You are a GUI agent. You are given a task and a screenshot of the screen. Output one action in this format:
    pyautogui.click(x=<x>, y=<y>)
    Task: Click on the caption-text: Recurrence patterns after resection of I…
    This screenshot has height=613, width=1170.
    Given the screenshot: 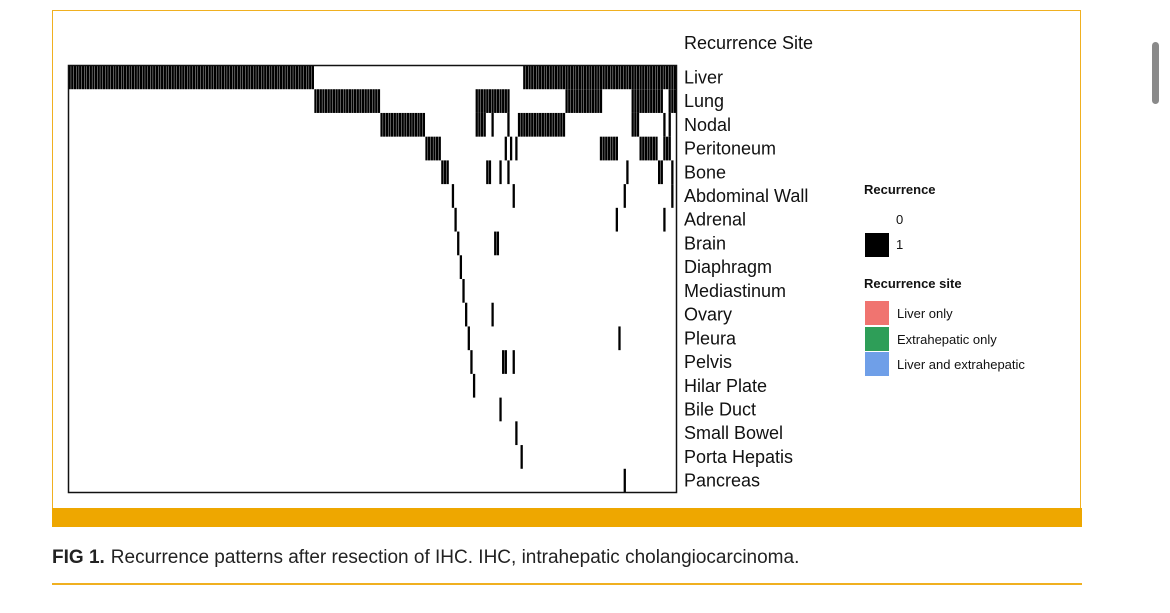 What is the action you would take?
    pyautogui.click(x=455, y=557)
    